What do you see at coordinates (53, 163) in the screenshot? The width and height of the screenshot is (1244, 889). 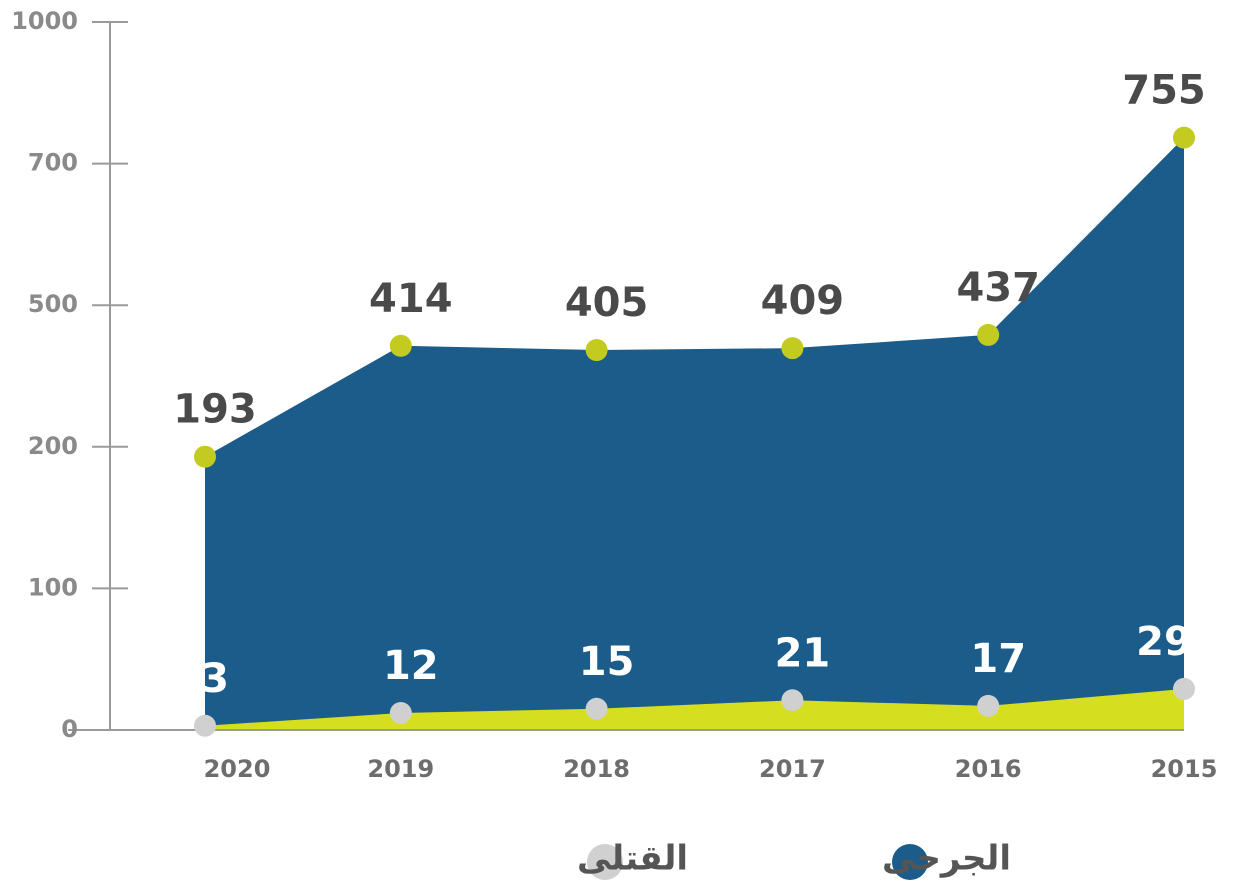 I see `y-tick-label: 700` at bounding box center [53, 163].